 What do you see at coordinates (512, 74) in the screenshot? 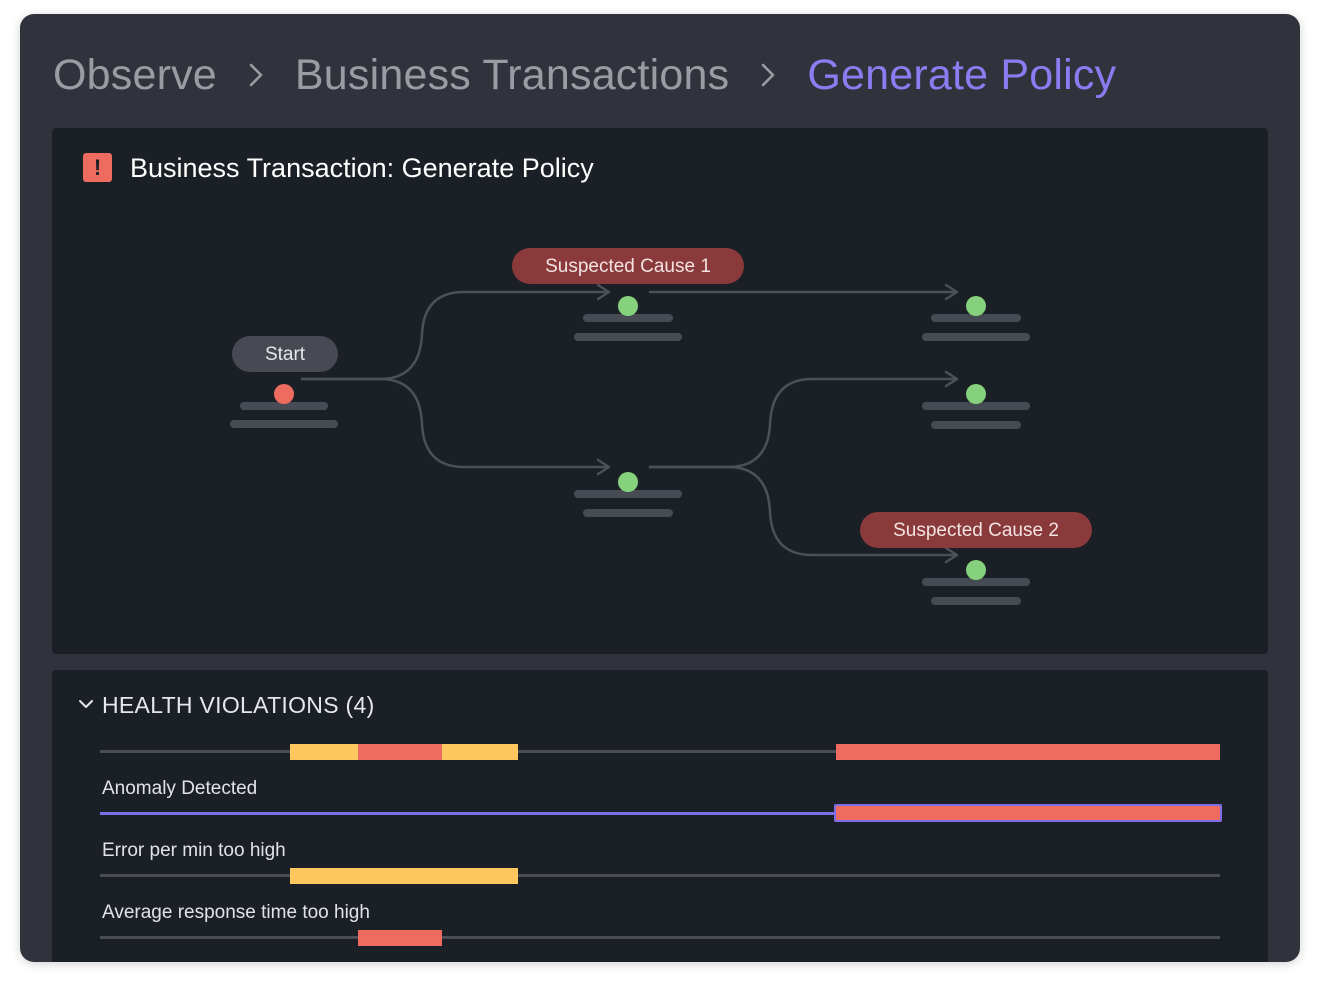
I see `breadcrumb-business-transactions: Business Transactions` at bounding box center [512, 74].